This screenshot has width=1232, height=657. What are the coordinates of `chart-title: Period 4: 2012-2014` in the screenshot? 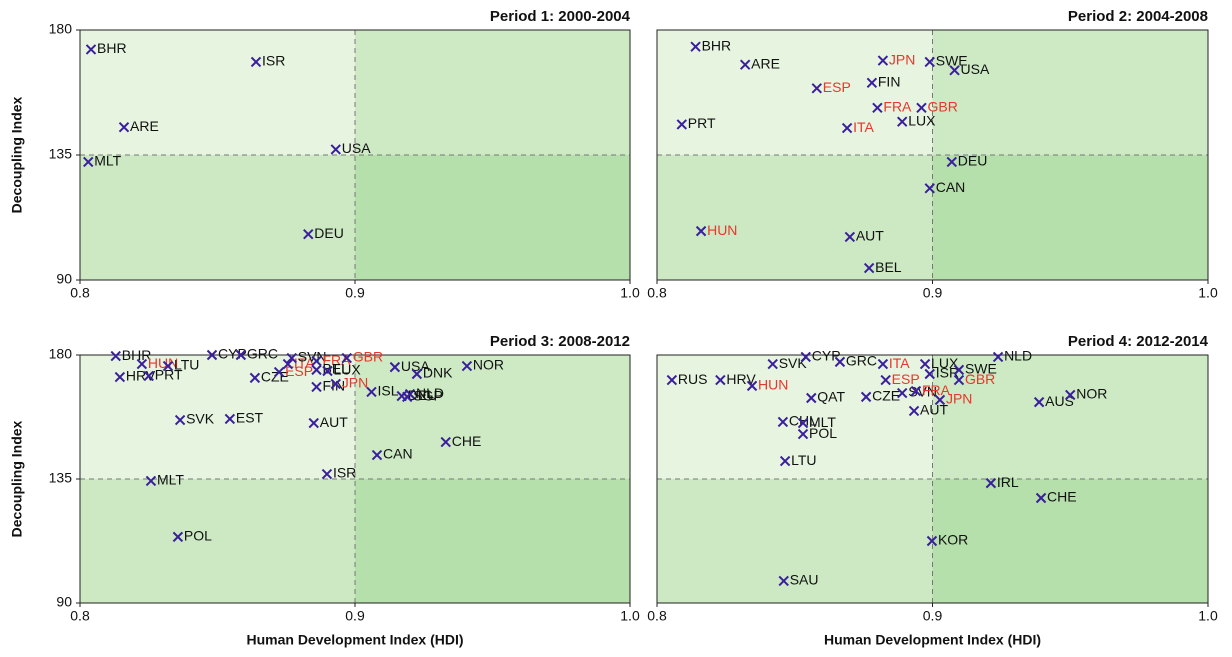 It's located at (1138, 341).